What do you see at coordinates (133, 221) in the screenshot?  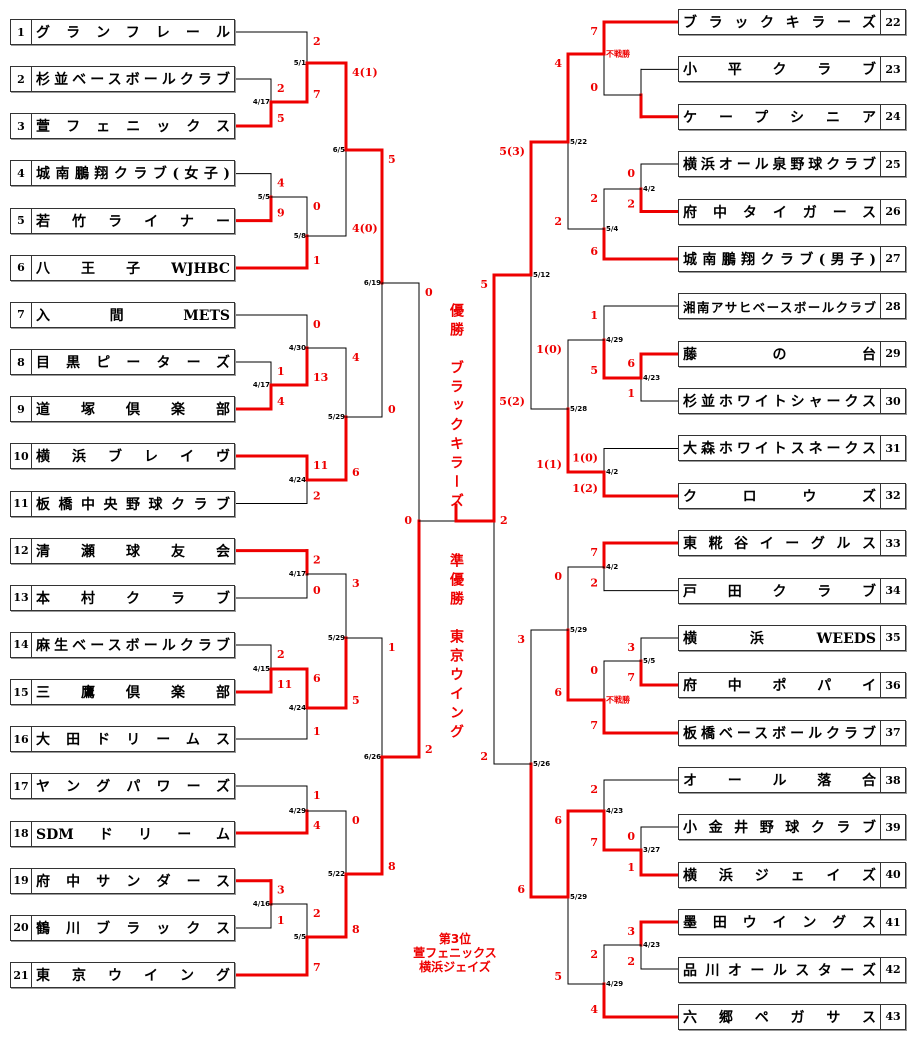 I see `team-name: 若竹ライナー` at bounding box center [133, 221].